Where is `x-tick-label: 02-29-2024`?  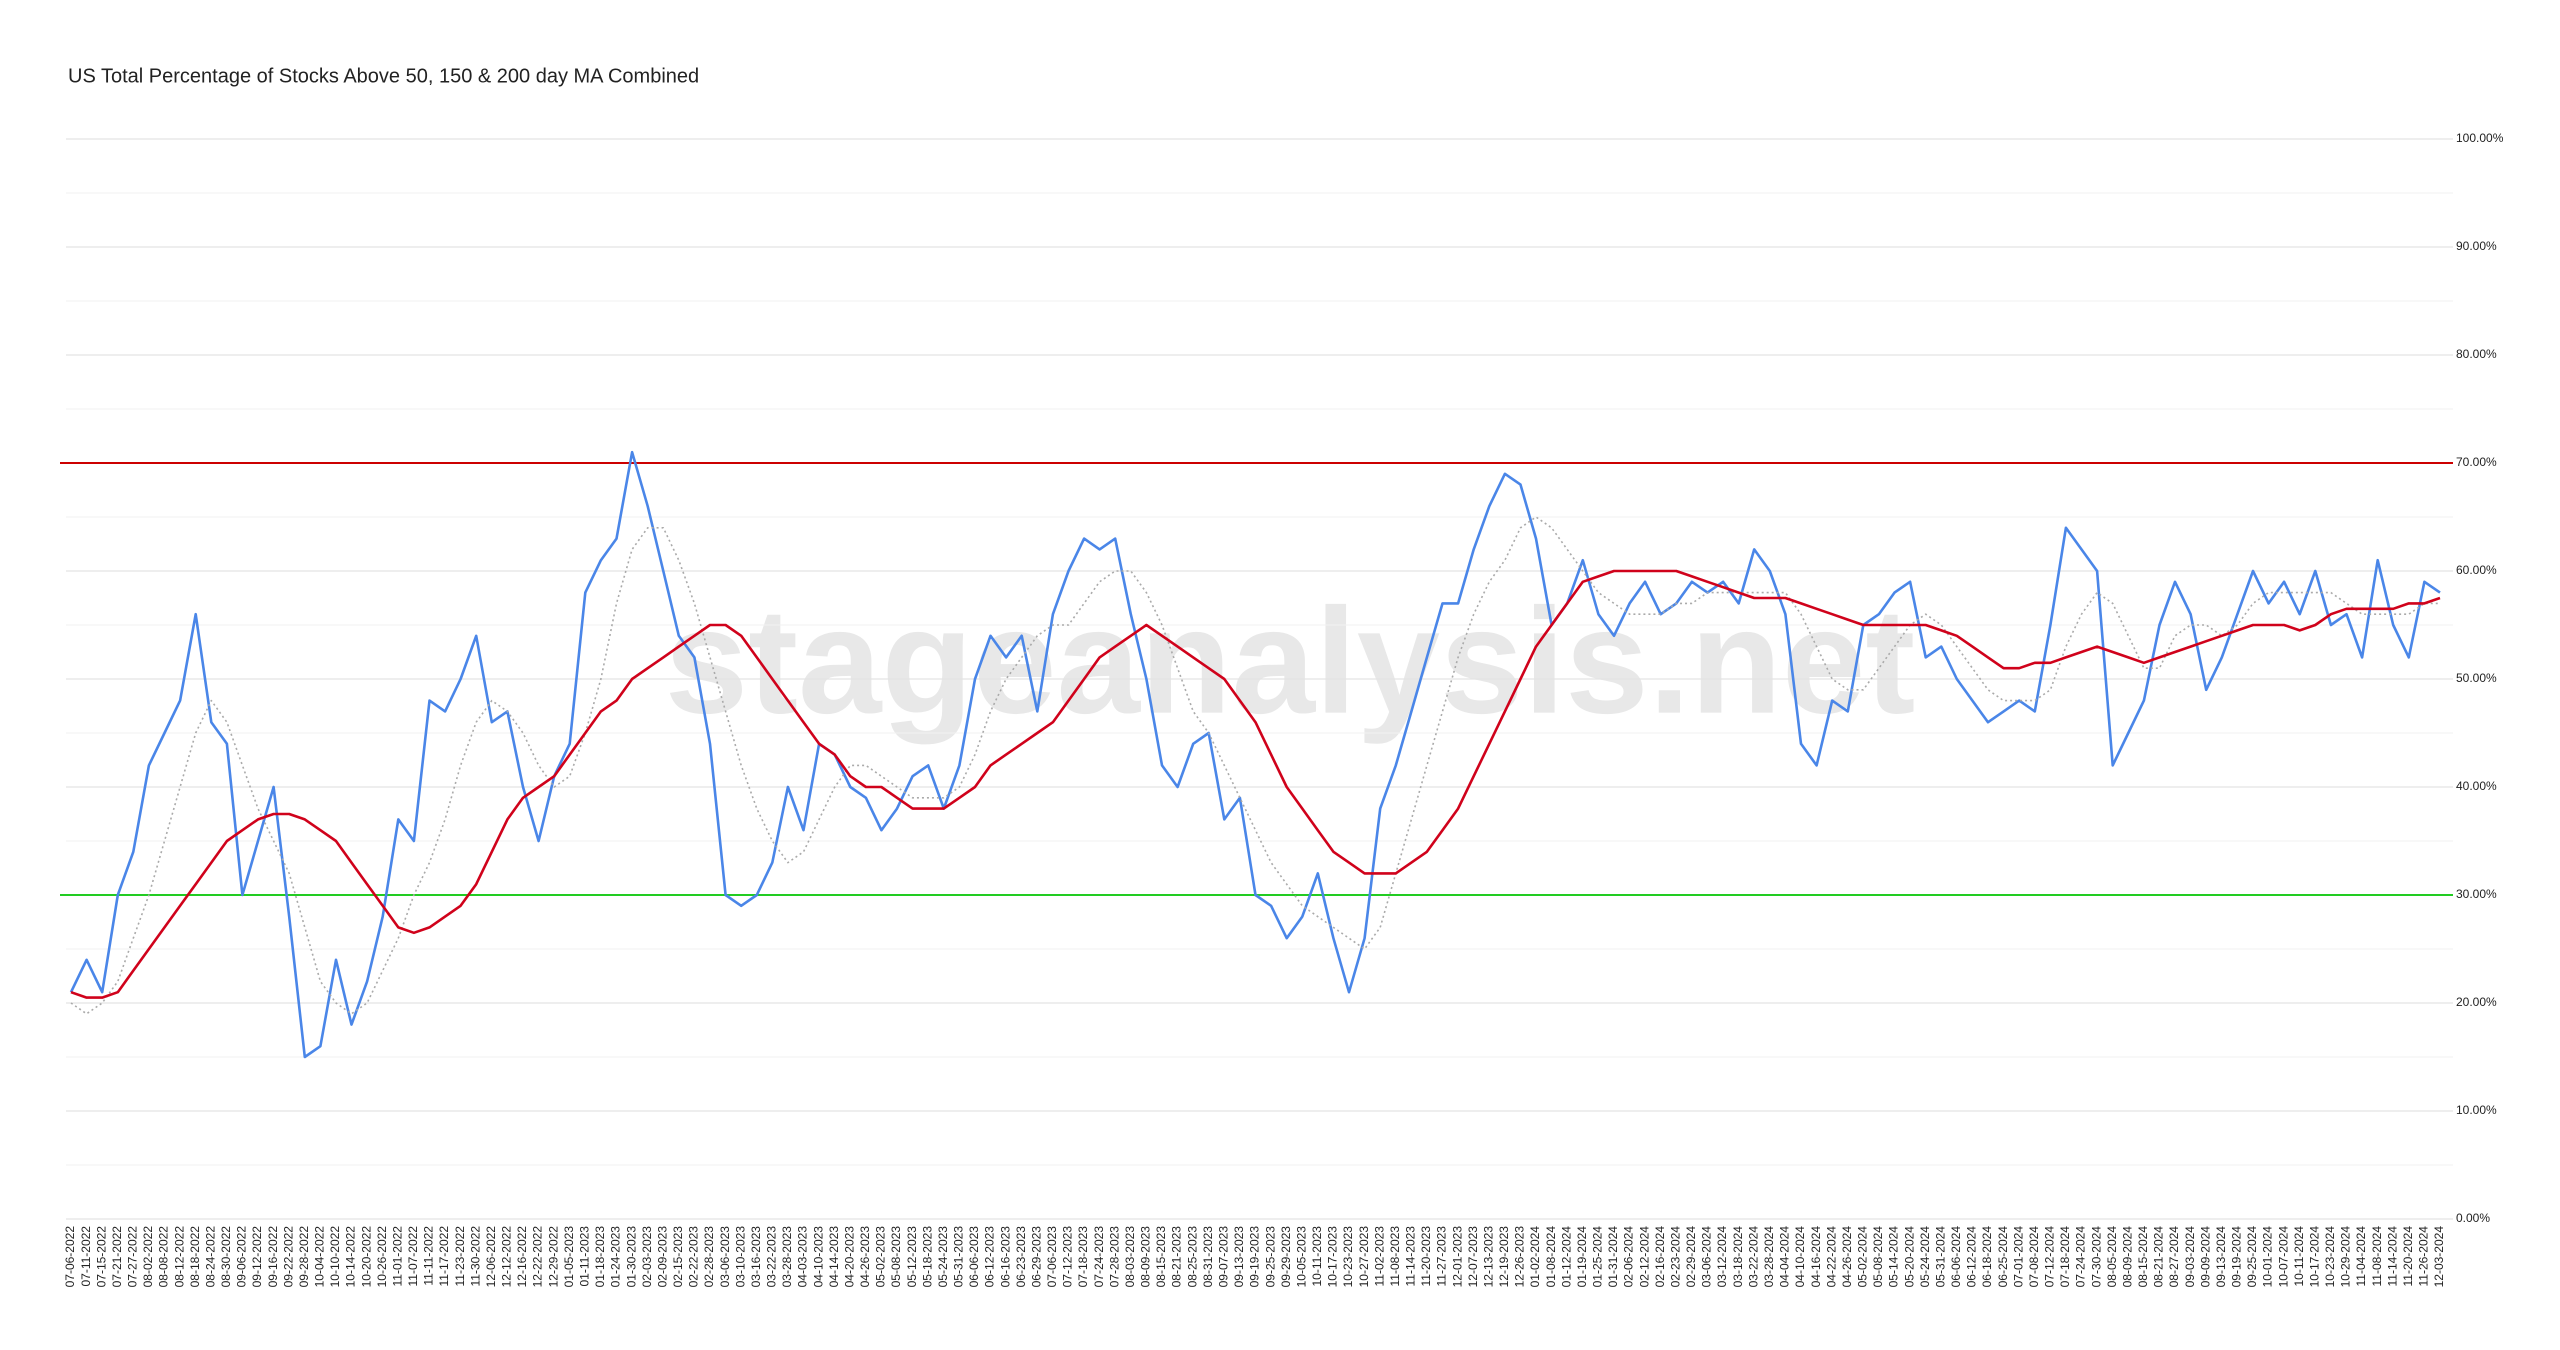
x-tick-label: 02-29-2024 is located at coordinates (1691, 1257).